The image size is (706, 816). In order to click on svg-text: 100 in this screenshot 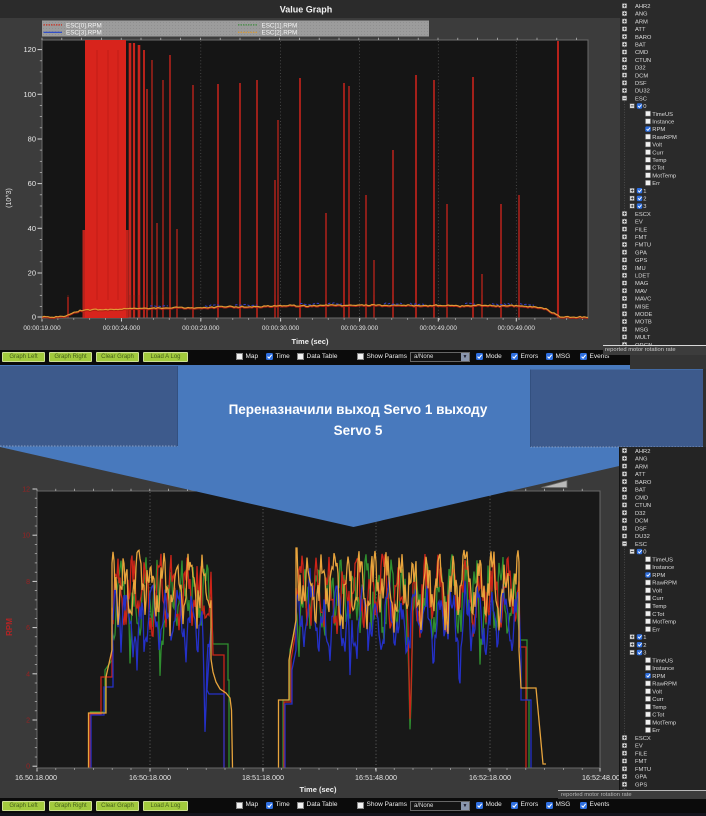, I will do `click(29, 94)`.